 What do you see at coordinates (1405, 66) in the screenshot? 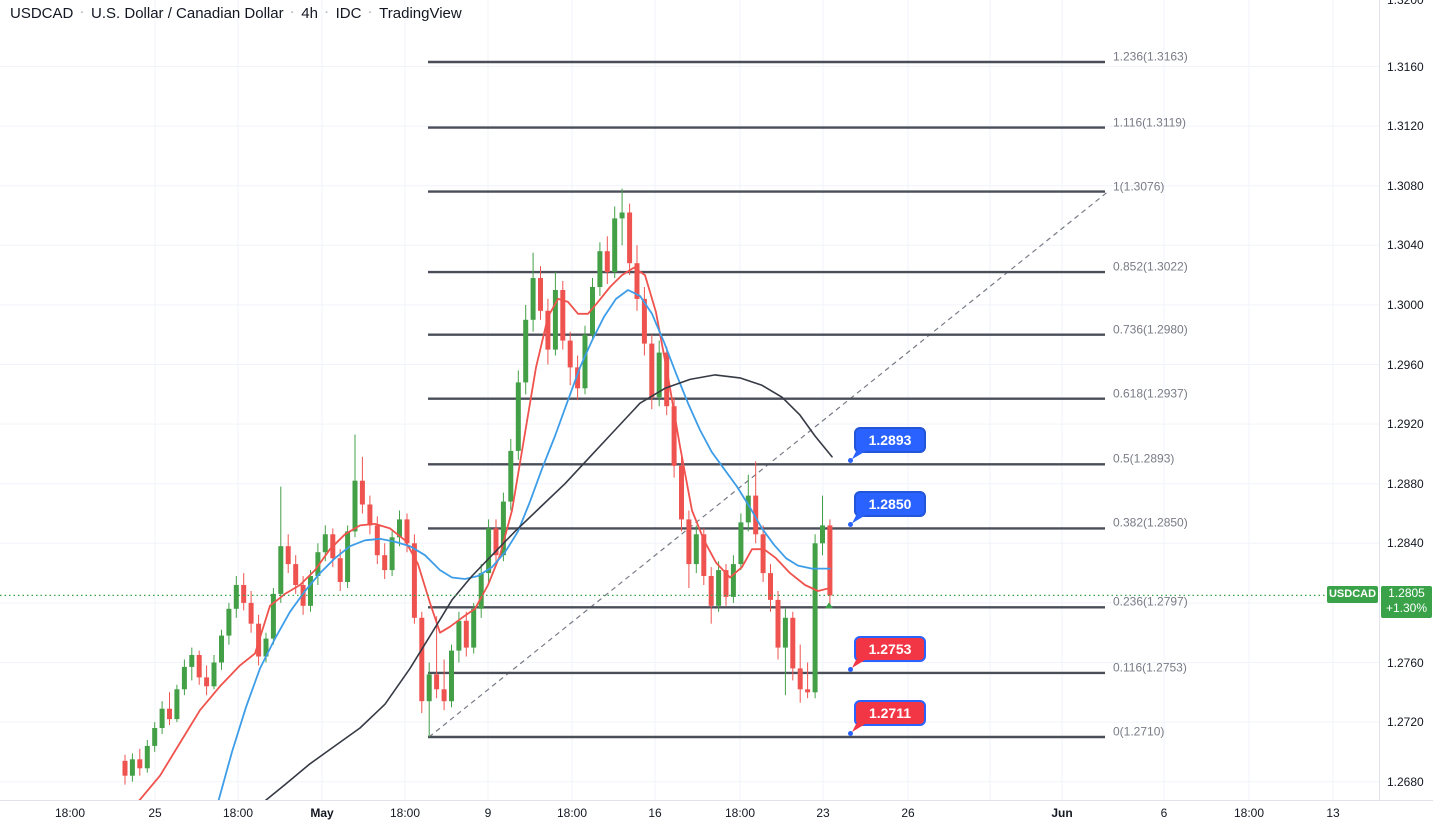
I see `price-tick: 1.3160` at bounding box center [1405, 66].